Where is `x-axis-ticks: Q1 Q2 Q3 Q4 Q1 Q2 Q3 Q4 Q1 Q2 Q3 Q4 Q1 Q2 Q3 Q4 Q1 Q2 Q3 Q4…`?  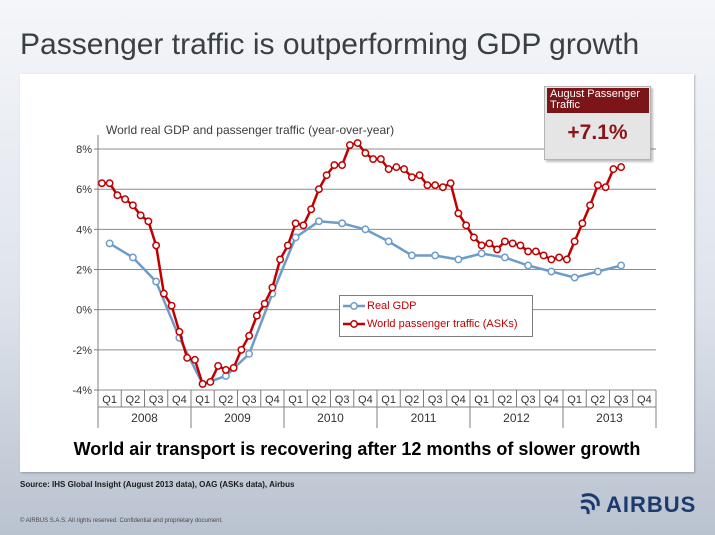
x-axis-ticks: Q1 Q2 Q3 Q4 Q1 Q2 Q3 Q4 Q1 Q2 Q3 Q4 Q1 Q2 Q3 Q4 Q1 Q2 Q3 Q4… is located at coordinates (376, 409).